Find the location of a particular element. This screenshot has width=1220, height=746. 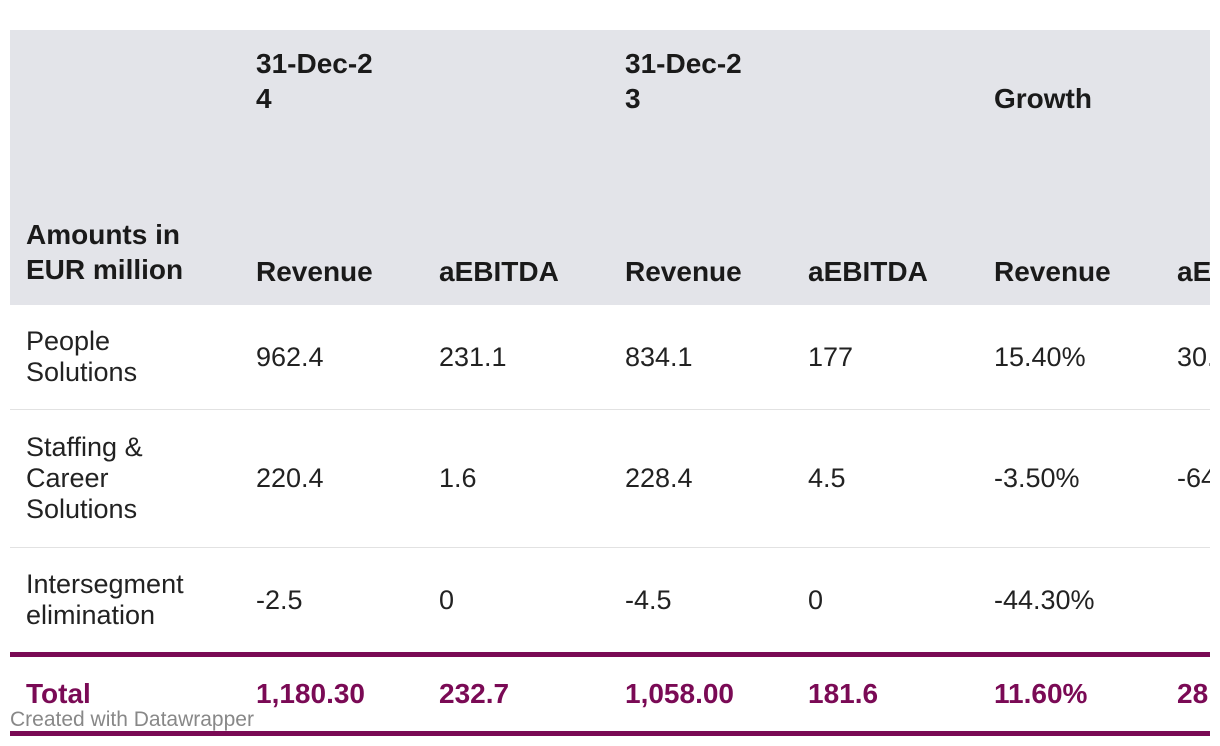

total-cell: 1,180.30 is located at coordinates (331, 694).